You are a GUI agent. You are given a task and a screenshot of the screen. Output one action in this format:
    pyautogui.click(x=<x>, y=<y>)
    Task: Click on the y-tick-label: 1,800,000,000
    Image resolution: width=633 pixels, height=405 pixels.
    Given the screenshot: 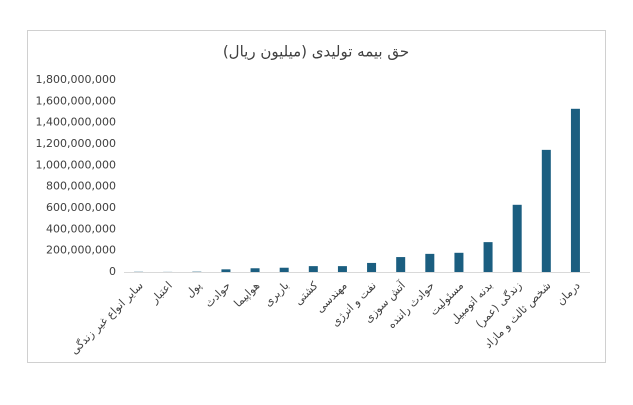 What is the action you would take?
    pyautogui.click(x=76, y=79)
    